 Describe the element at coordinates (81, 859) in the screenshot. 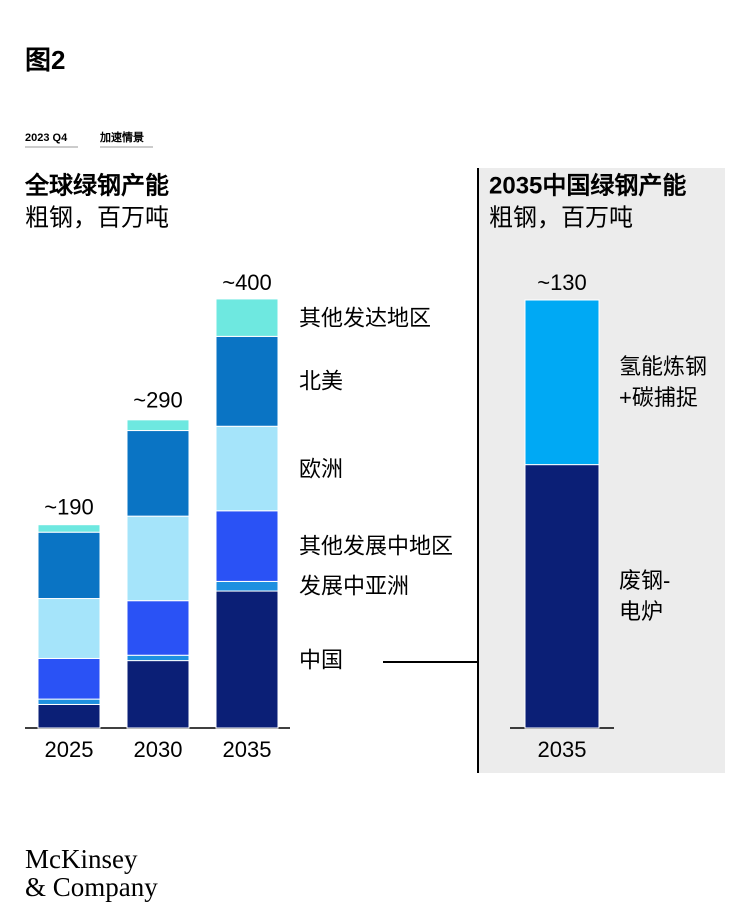

I see `logo: McKinsey` at that location.